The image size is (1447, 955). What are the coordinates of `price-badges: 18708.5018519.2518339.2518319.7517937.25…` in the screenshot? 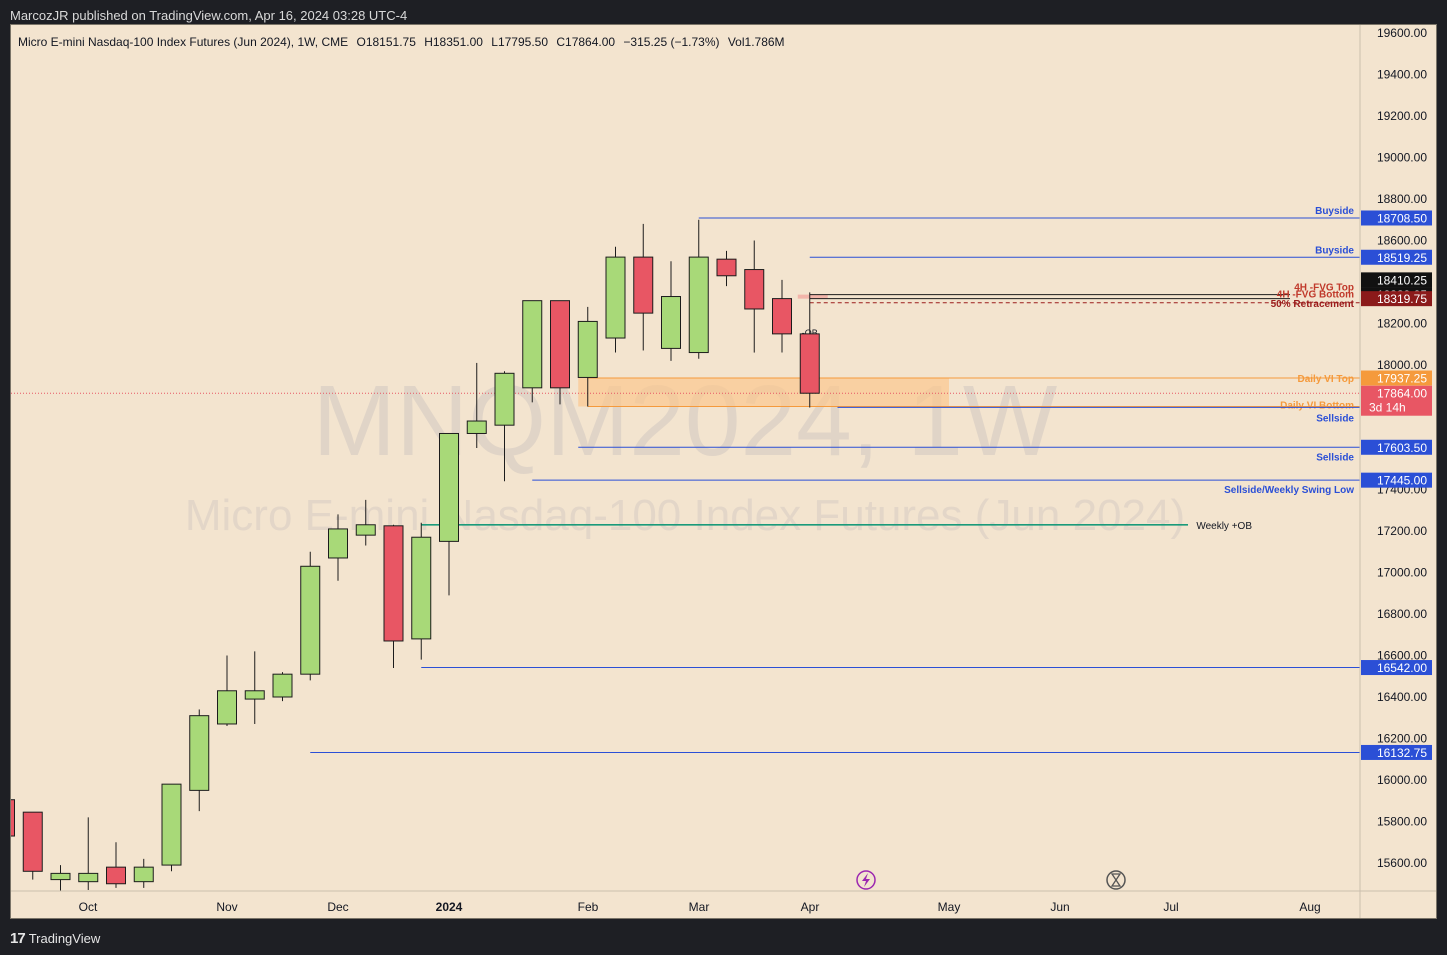 It's located at (1396, 485).